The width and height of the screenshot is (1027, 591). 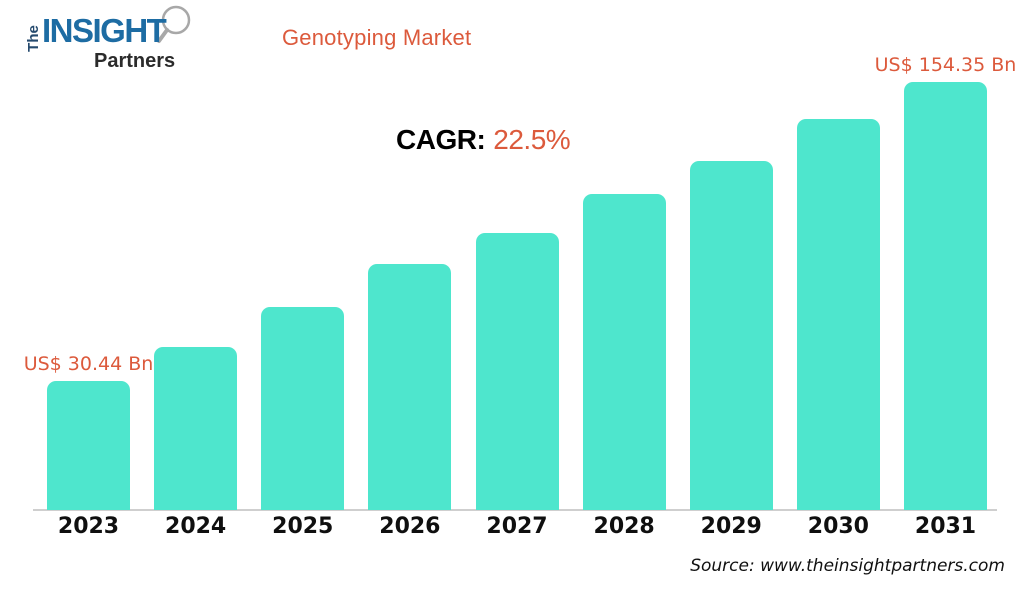 What do you see at coordinates (410, 526) in the screenshot?
I see `year-label-2026: 2026` at bounding box center [410, 526].